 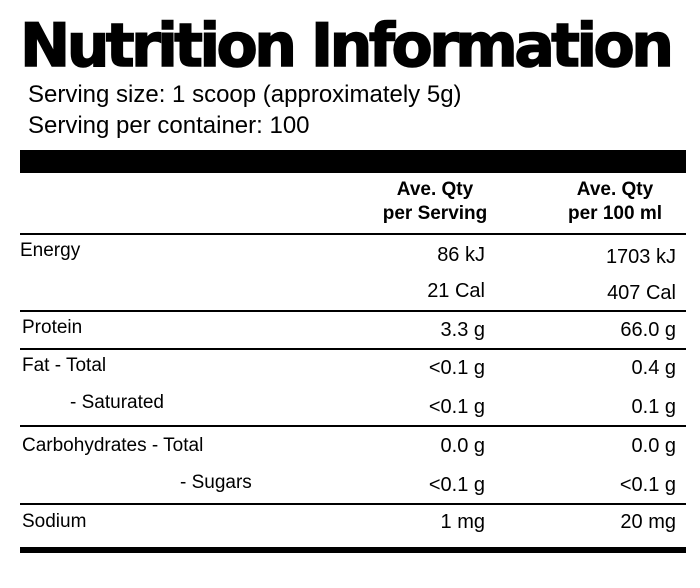 What do you see at coordinates (435, 213) in the screenshot?
I see `column-header-line: per Serving` at bounding box center [435, 213].